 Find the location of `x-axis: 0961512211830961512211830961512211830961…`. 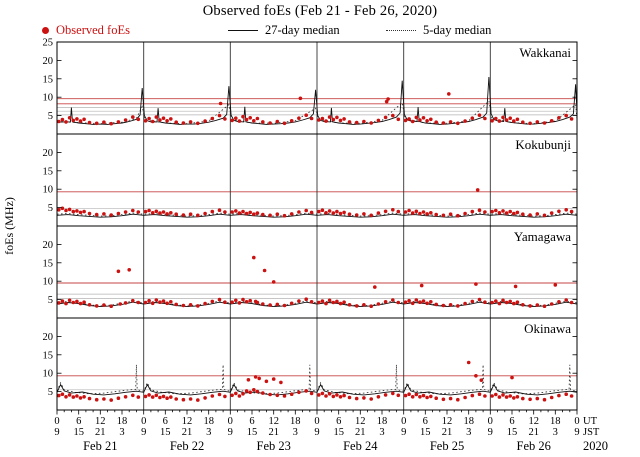

x-axis: 0961512211830961512211830961512211830961… is located at coordinates (331, 431).